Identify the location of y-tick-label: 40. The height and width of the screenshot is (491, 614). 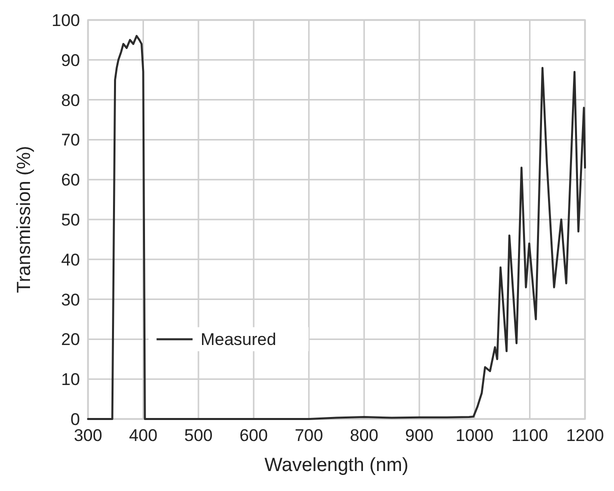
(70, 260).